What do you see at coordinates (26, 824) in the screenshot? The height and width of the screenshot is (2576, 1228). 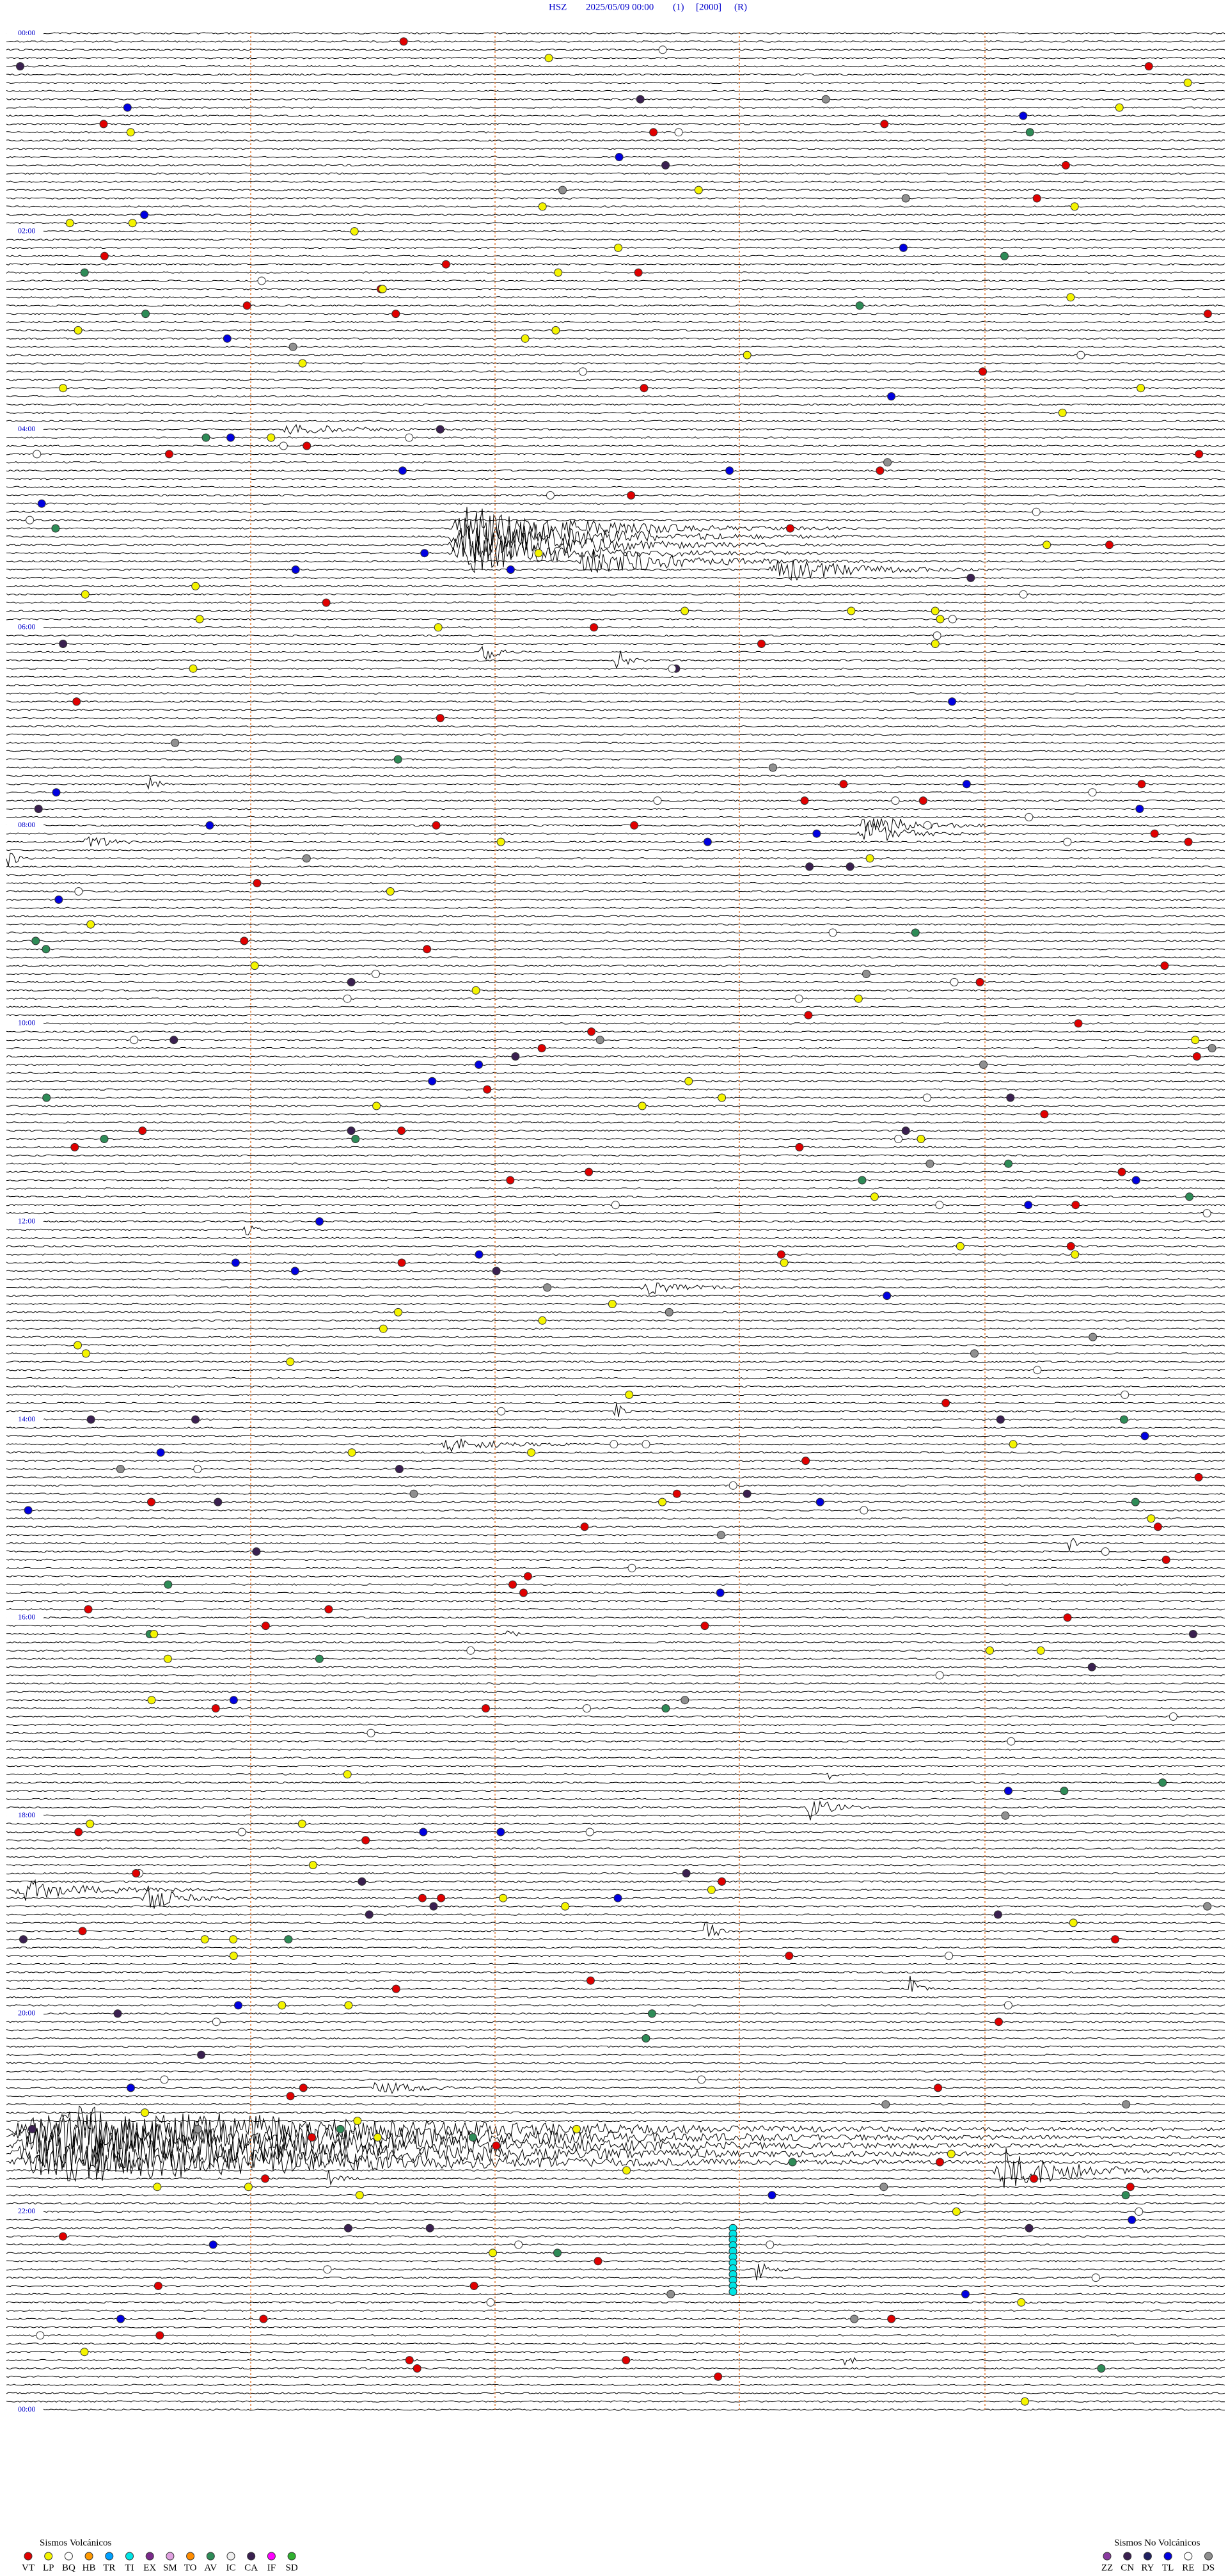 I see `time-label: 08:00` at bounding box center [26, 824].